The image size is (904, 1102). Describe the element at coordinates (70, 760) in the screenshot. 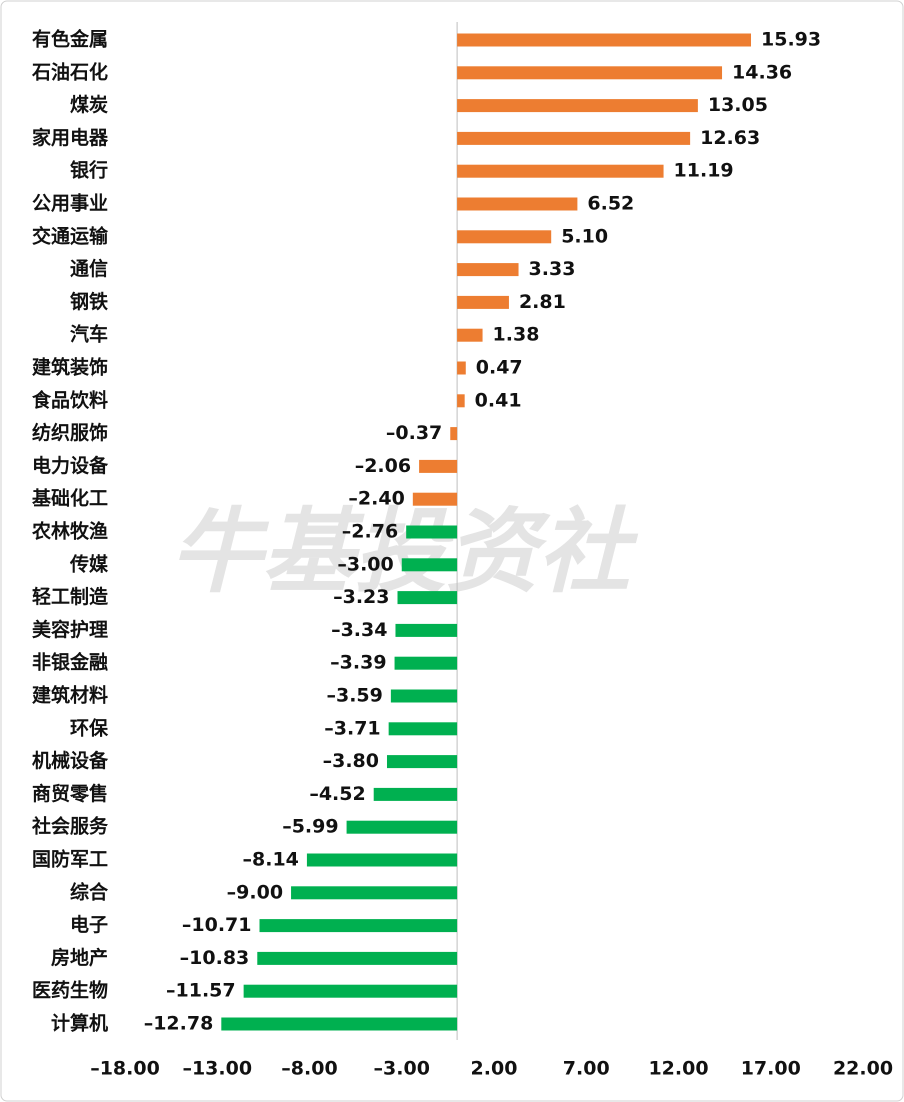

I see `category-label: 机械设备` at that location.